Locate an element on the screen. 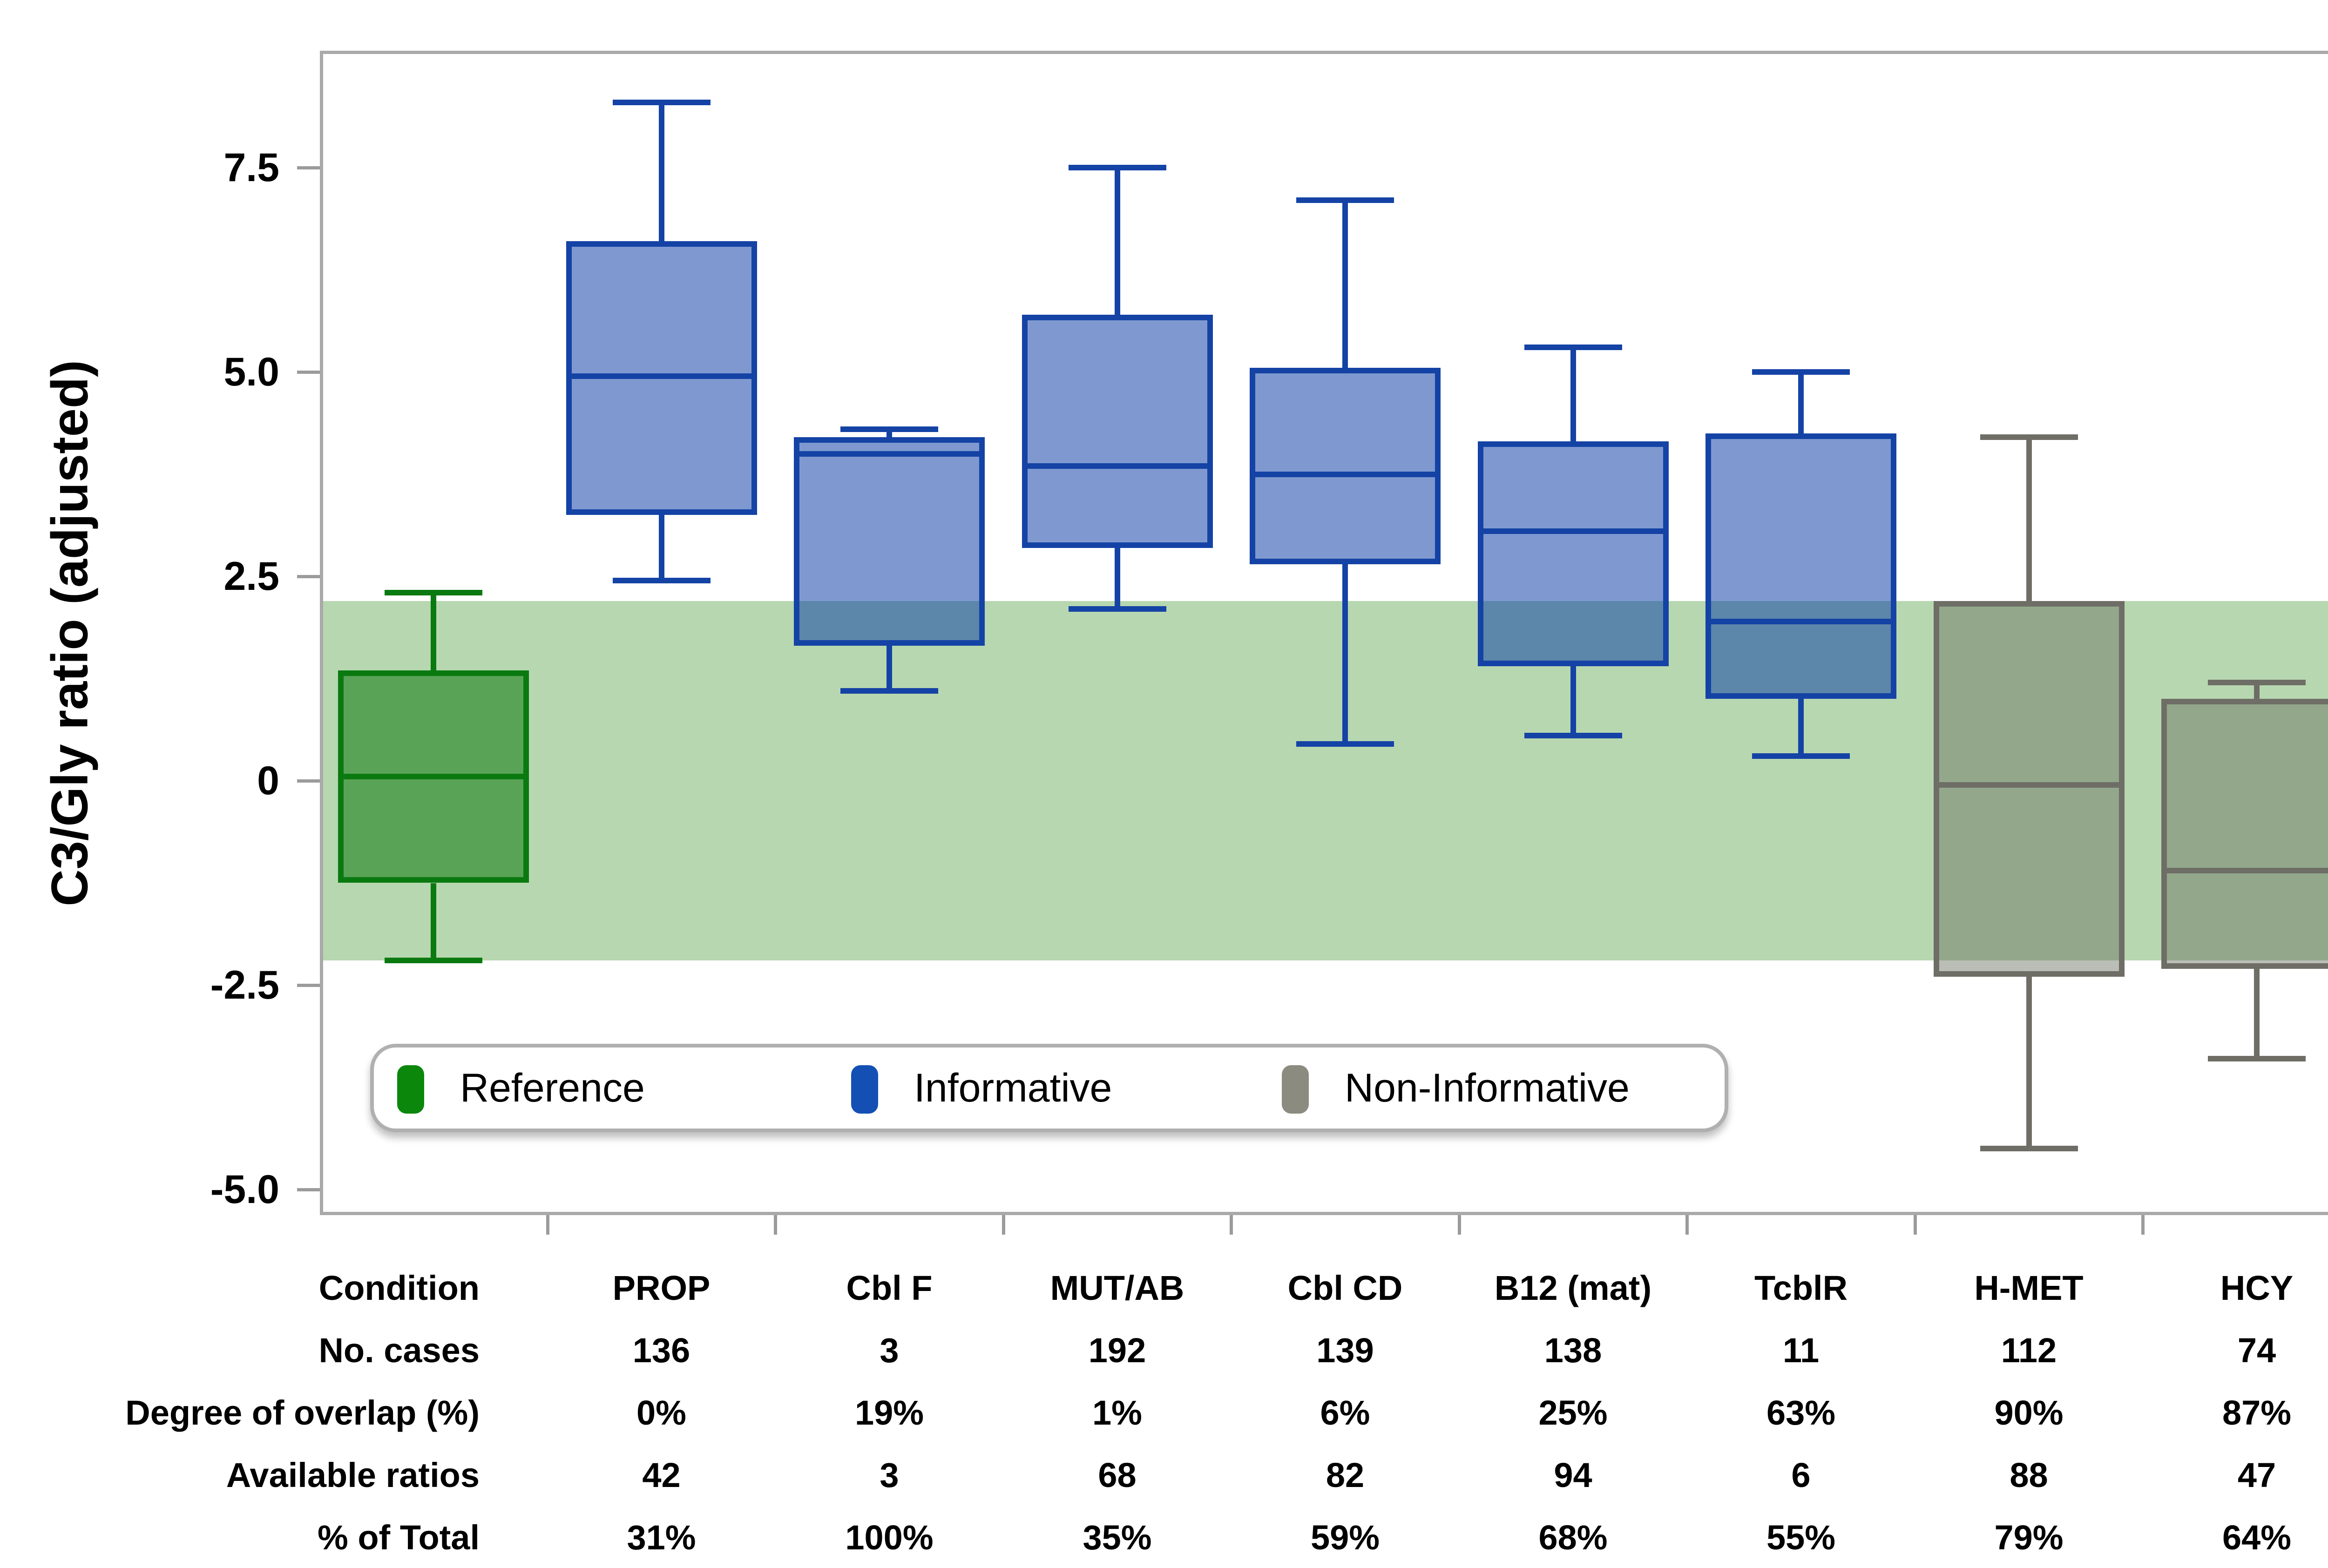 The height and width of the screenshot is (1568, 2328). table-cell-available_ratios: 68 is located at coordinates (1117, 1475).